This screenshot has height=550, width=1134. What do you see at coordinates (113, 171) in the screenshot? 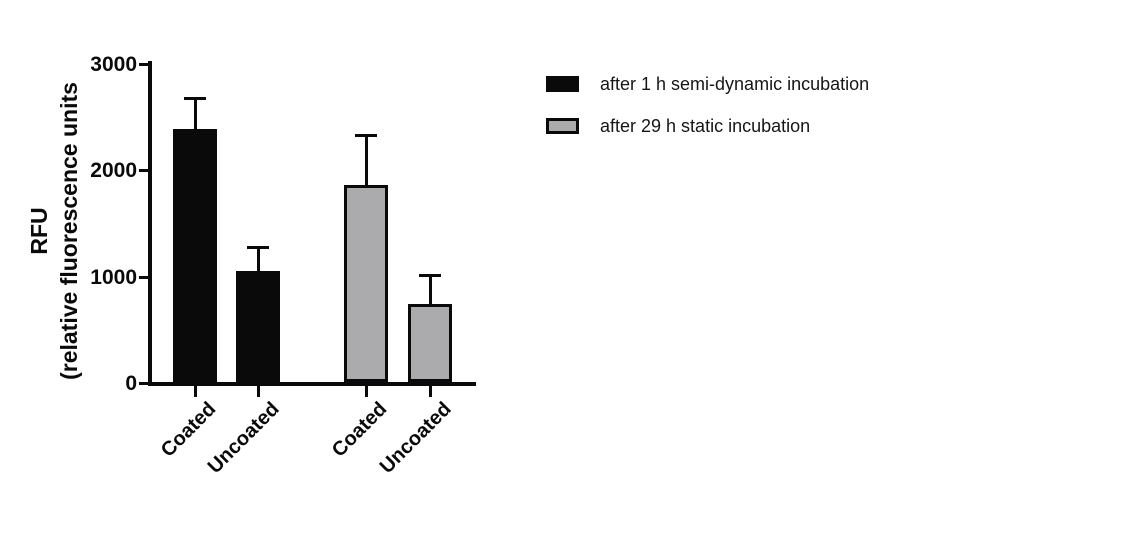
I see `y-tick-label: 2000` at bounding box center [113, 171].